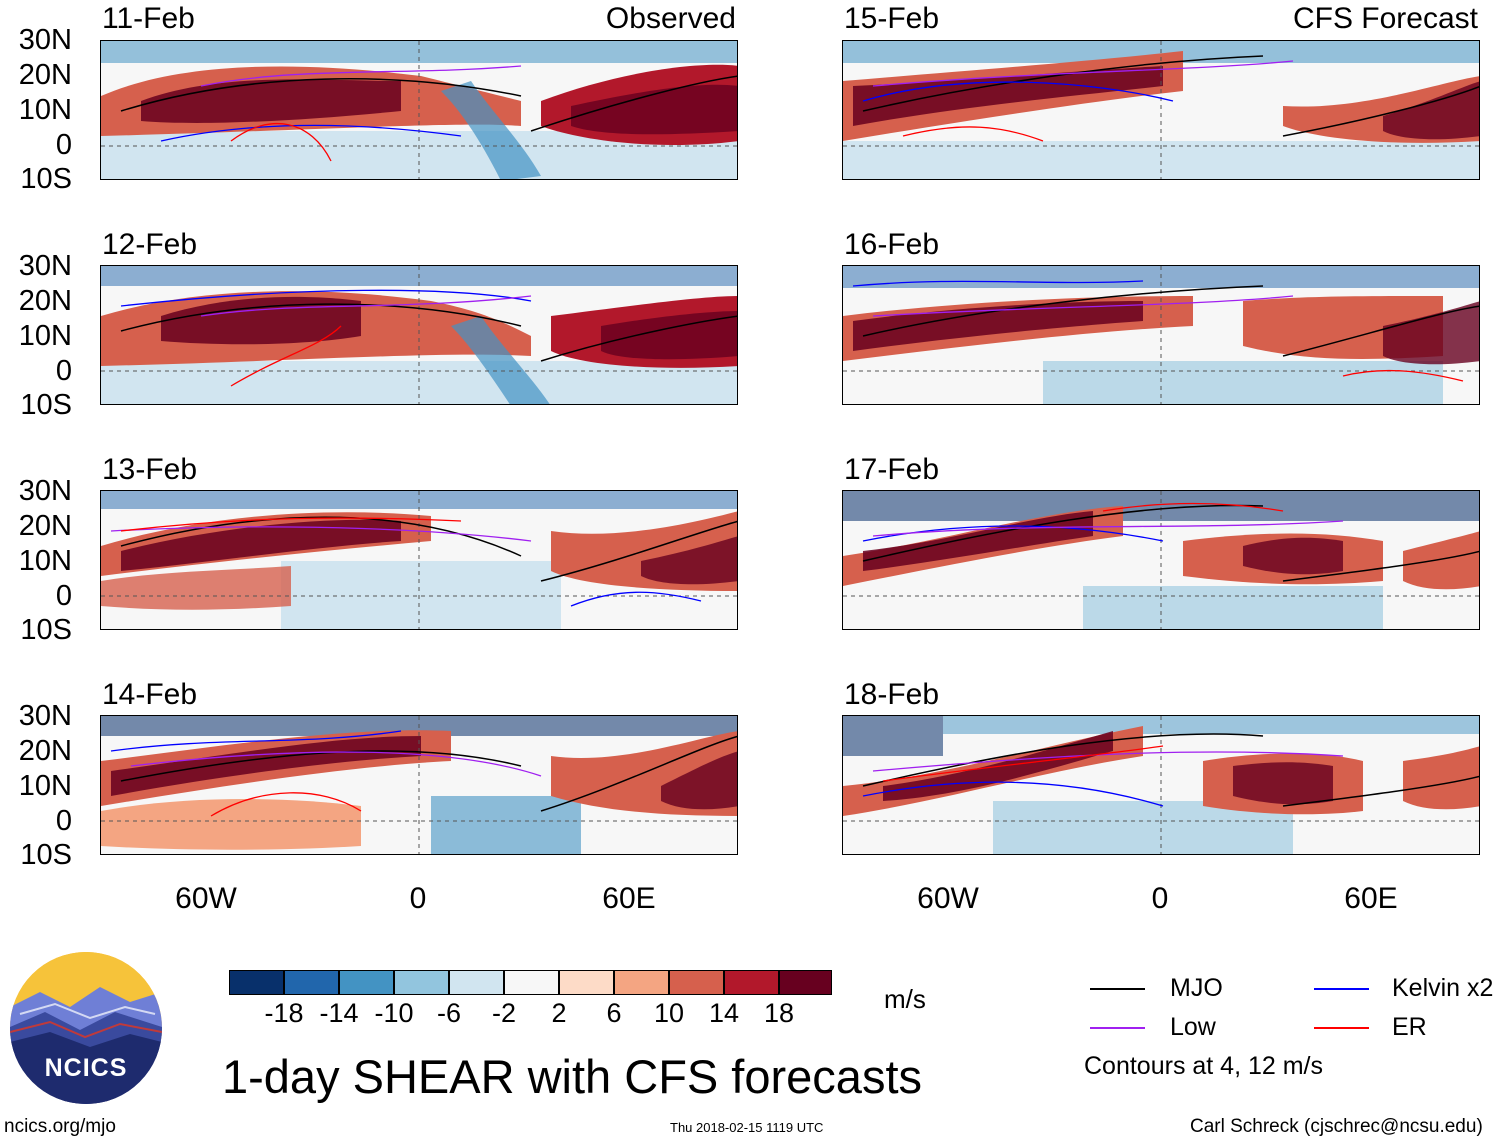  Describe the element at coordinates (892, 244) in the screenshot. I see `panel-date-right-2: 16-Feb` at that location.